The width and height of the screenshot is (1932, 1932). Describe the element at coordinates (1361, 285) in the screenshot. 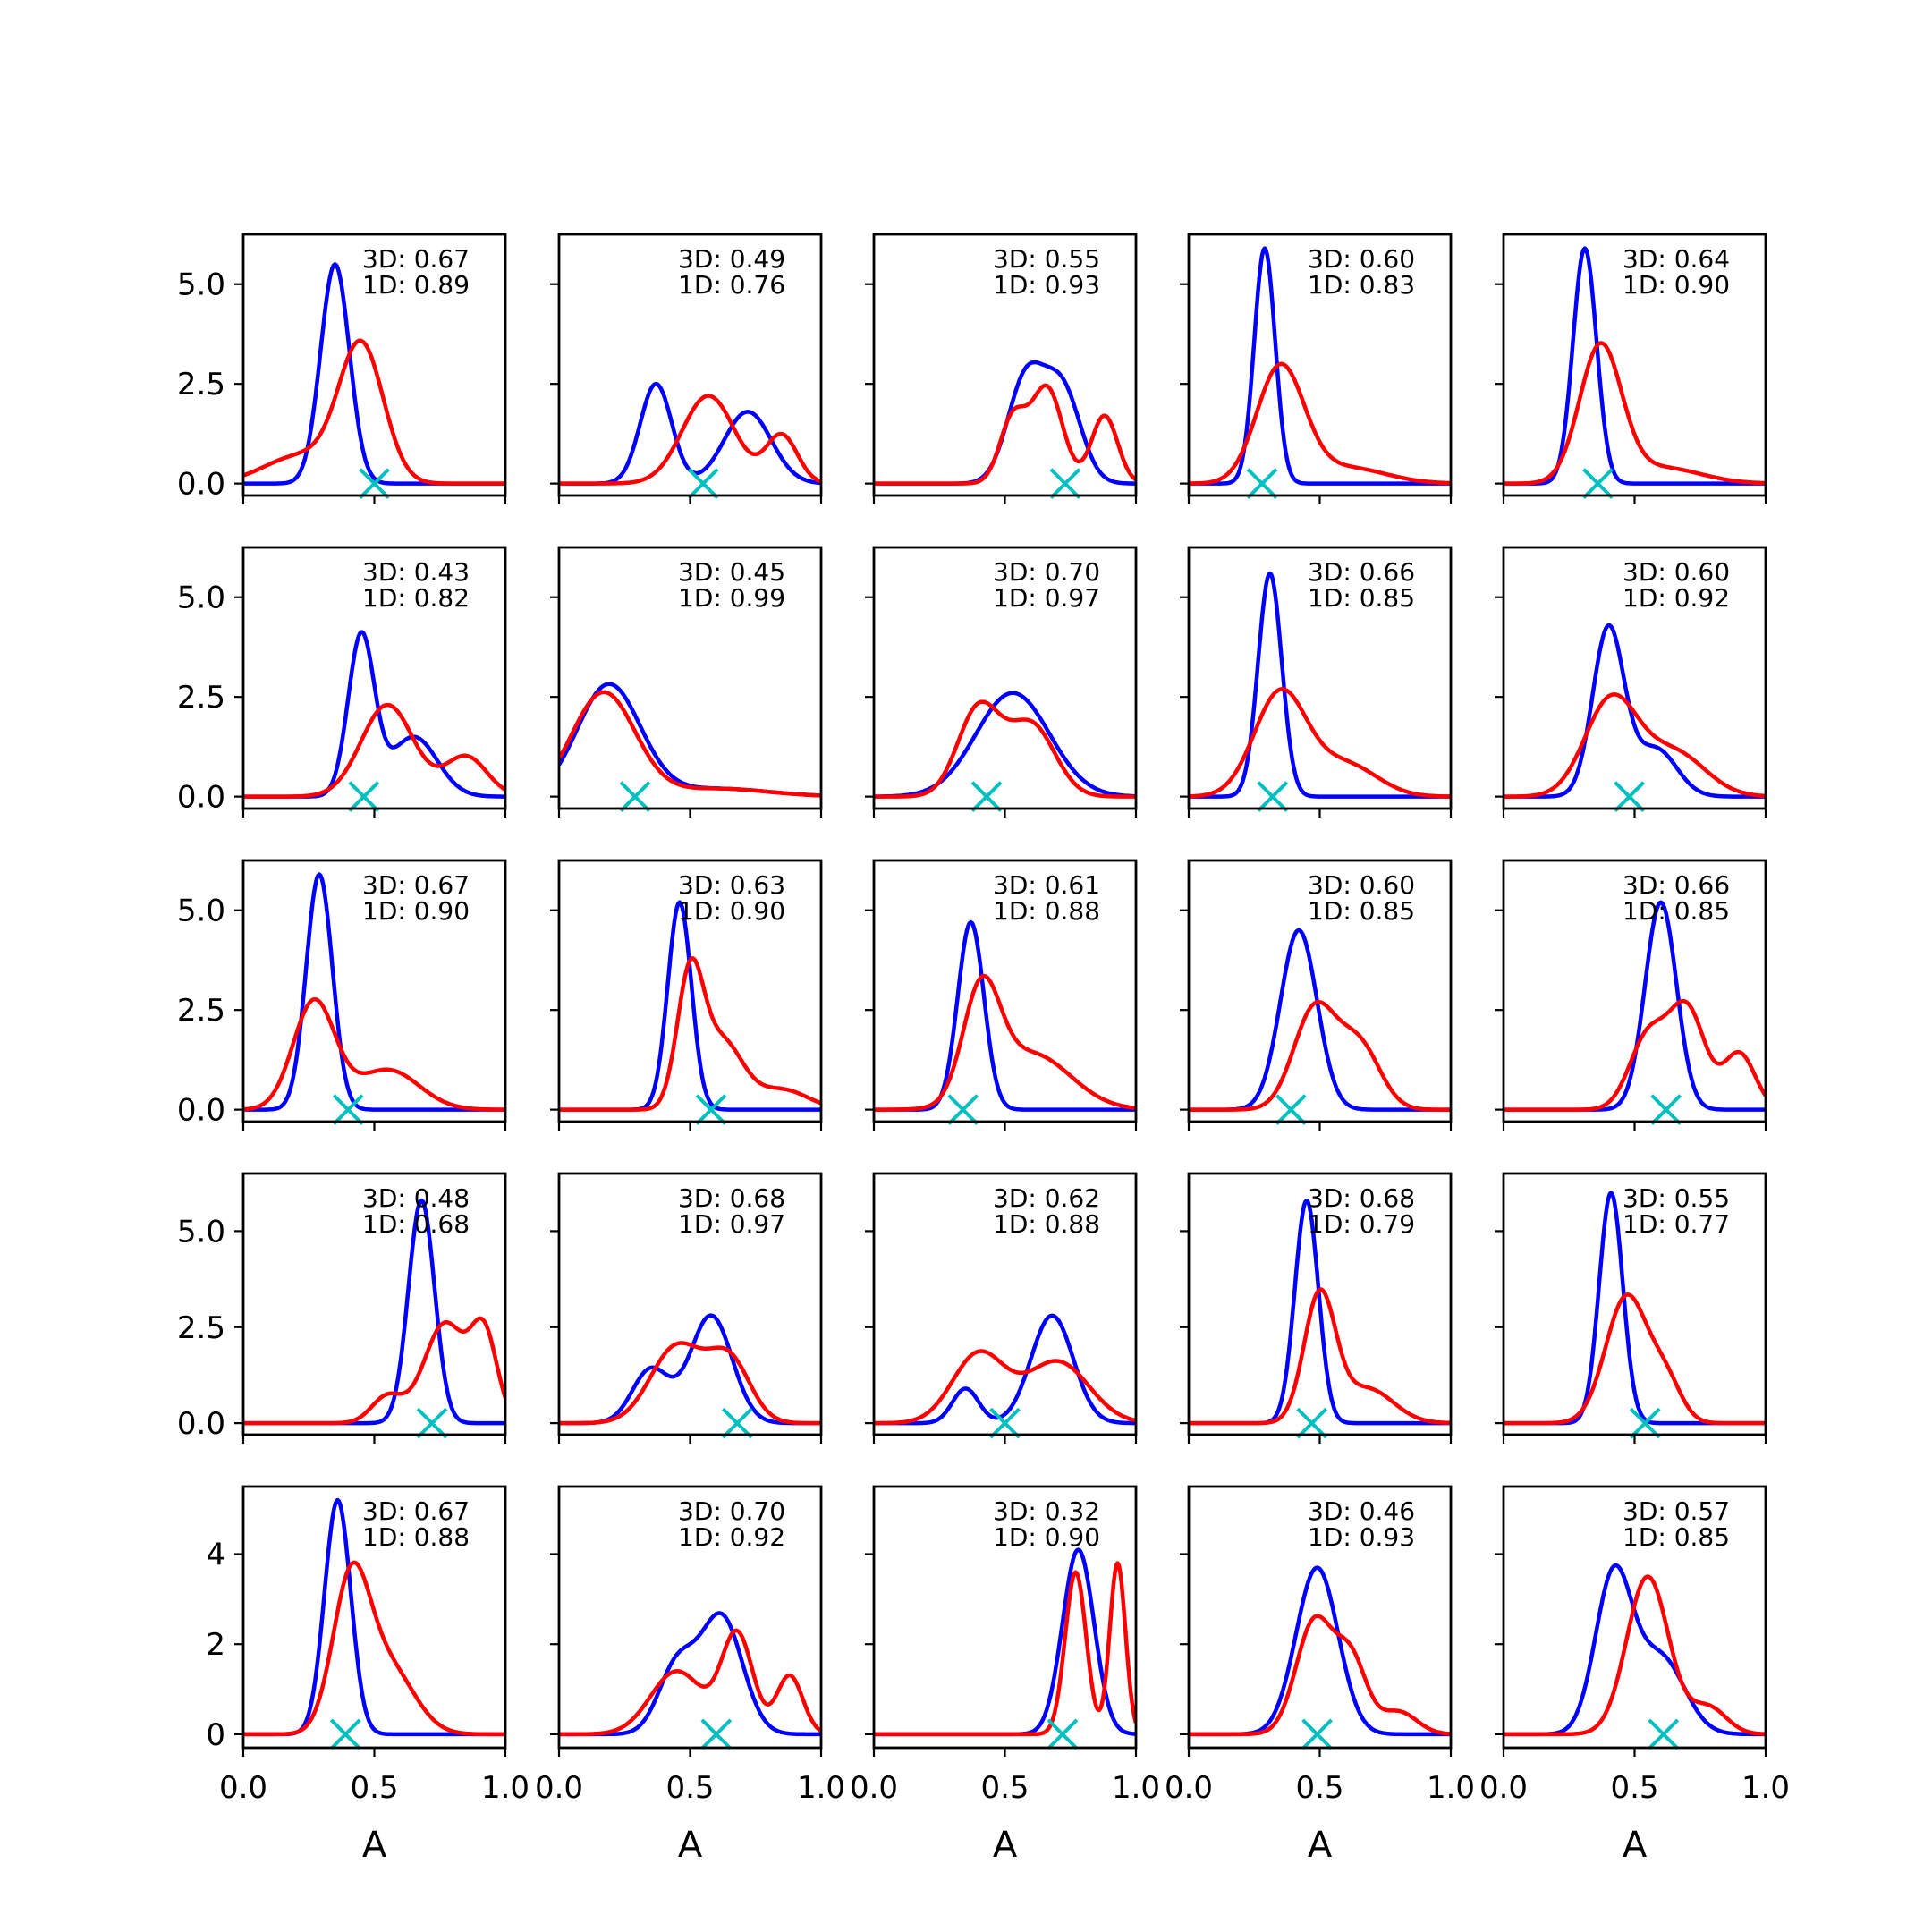

I see `label-1d: 1D: 0.83` at that location.